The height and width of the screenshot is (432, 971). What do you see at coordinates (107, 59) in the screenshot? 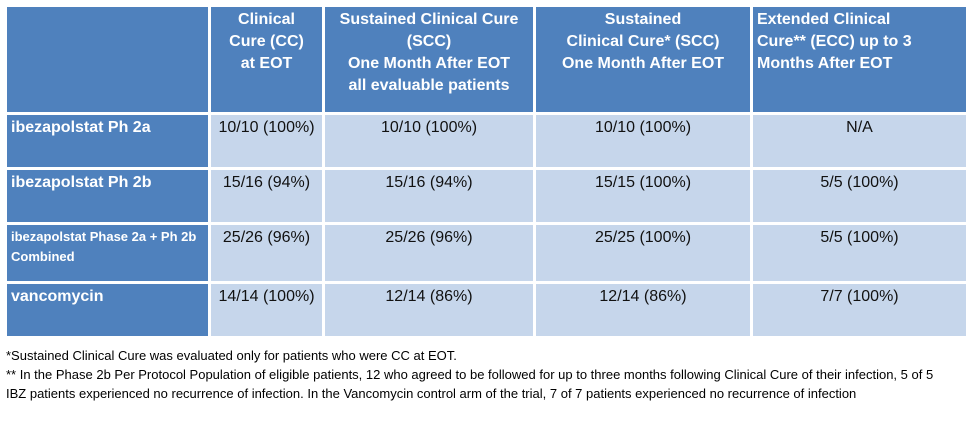
I see `header-empty` at bounding box center [107, 59].